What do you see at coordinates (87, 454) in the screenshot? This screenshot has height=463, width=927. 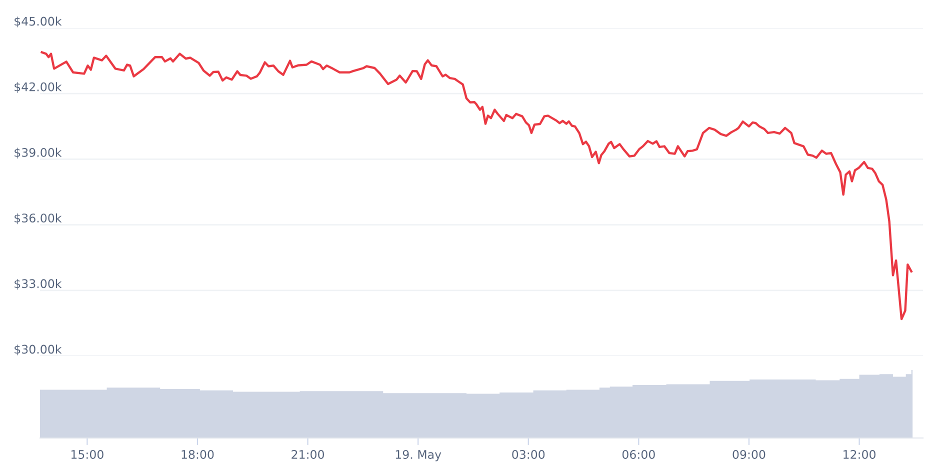 I see `x-tick-label: 15:00` at bounding box center [87, 454].